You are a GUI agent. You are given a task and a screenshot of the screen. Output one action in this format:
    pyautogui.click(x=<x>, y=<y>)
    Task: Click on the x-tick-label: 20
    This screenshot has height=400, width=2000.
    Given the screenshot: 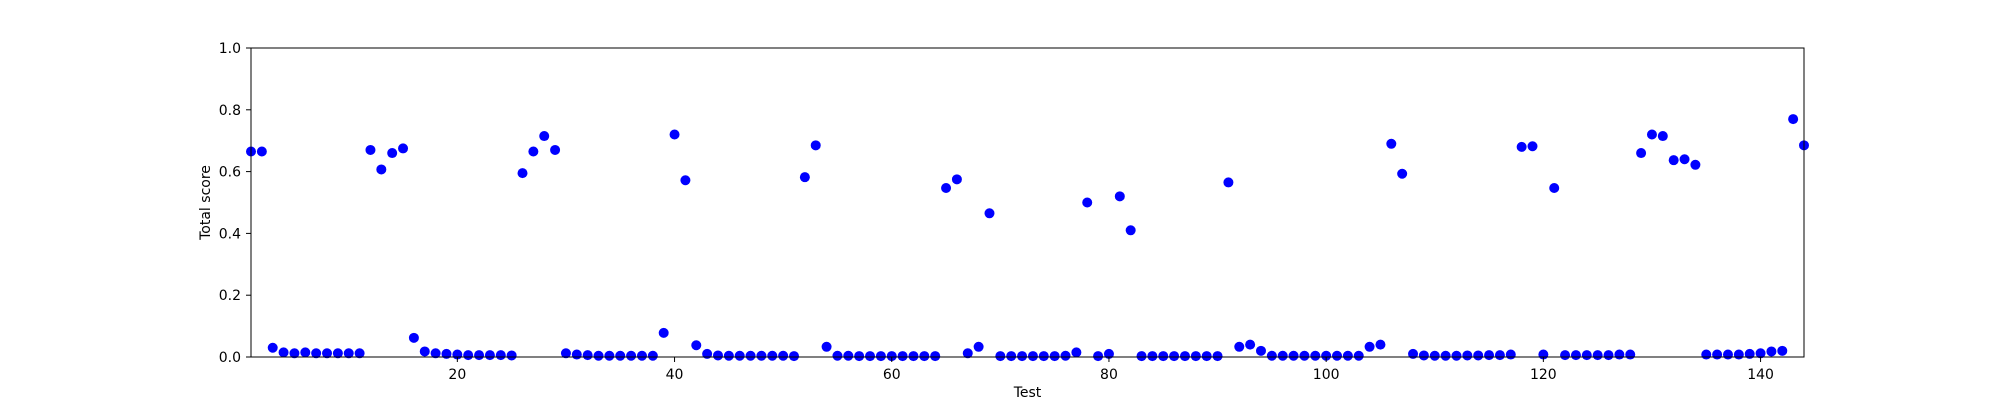 What is the action you would take?
    pyautogui.click(x=457, y=375)
    